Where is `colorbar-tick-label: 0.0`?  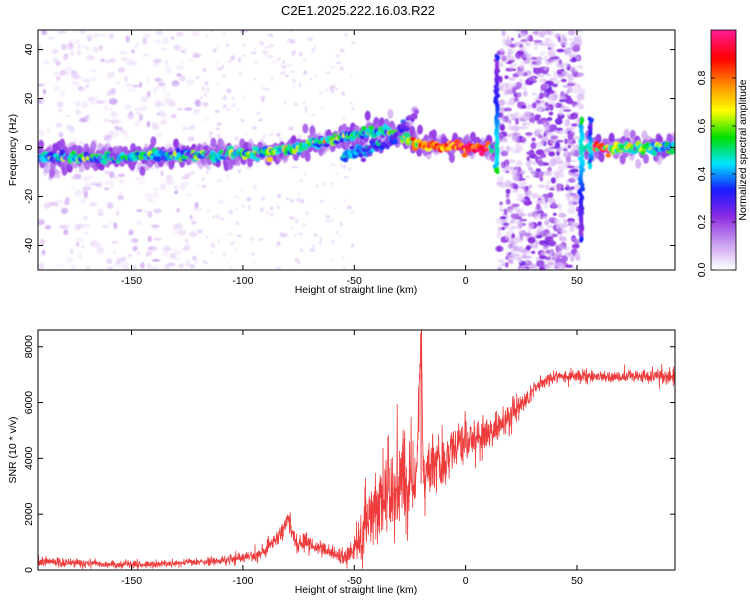
colorbar-tick-label: 0.0 is located at coordinates (702, 270).